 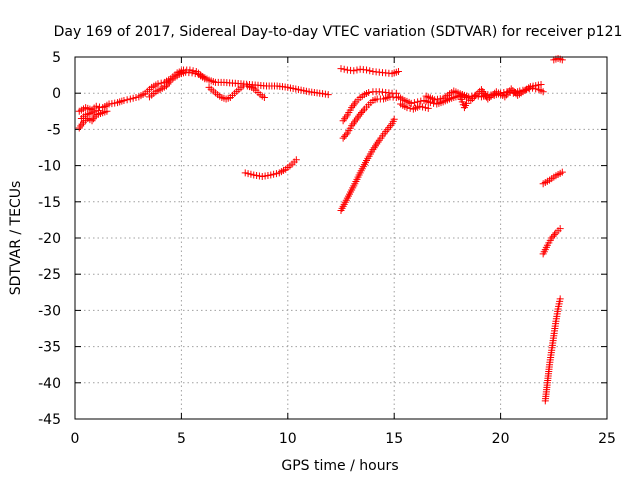 What do you see at coordinates (288, 439) in the screenshot?
I see `x-tick-label: 10` at bounding box center [288, 439].